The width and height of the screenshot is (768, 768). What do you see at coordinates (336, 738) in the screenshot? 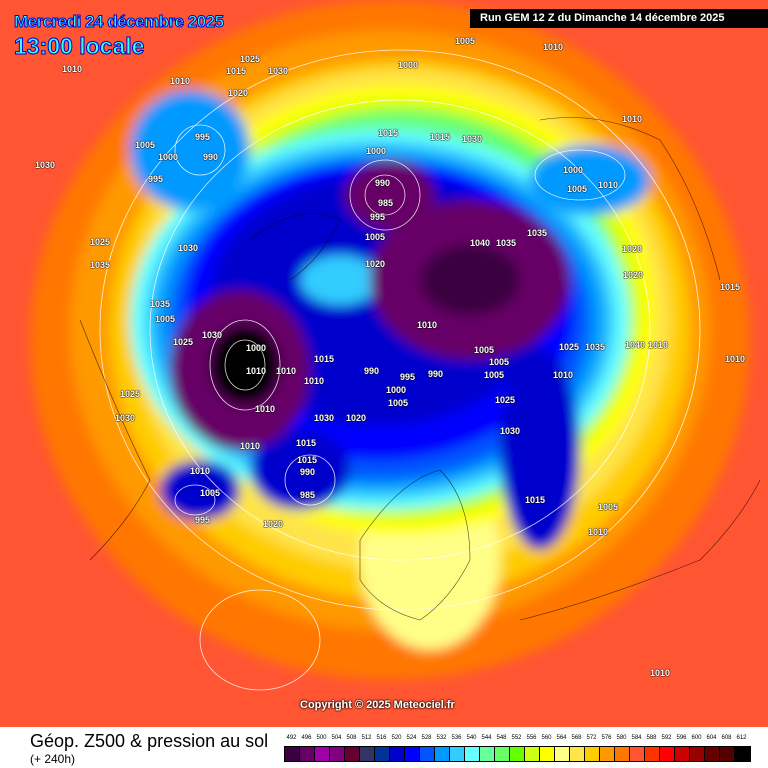
I see `scale-label: 504` at bounding box center [336, 738].